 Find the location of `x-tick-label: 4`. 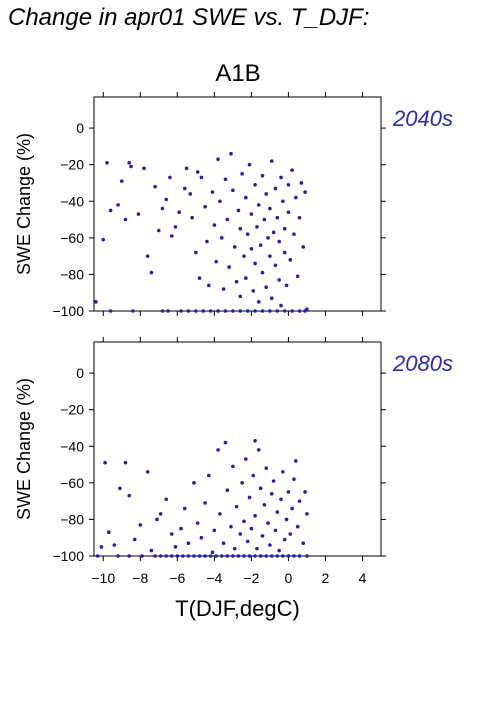

x-tick-label: 4 is located at coordinates (363, 578).